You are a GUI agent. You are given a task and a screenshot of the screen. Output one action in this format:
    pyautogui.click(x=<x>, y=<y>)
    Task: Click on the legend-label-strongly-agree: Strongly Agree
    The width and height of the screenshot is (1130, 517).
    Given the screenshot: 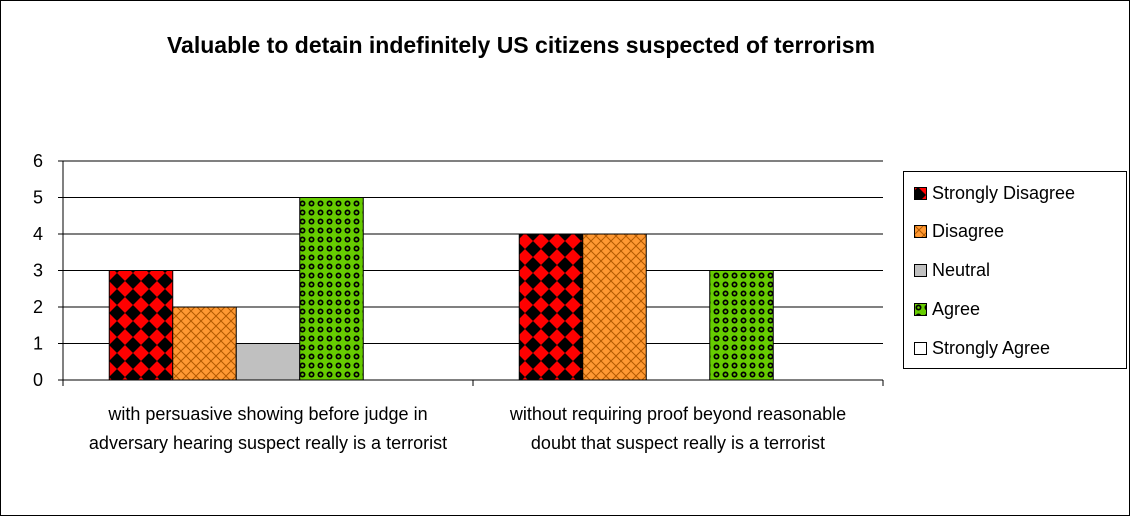 What is the action you would take?
    pyautogui.click(x=991, y=347)
    